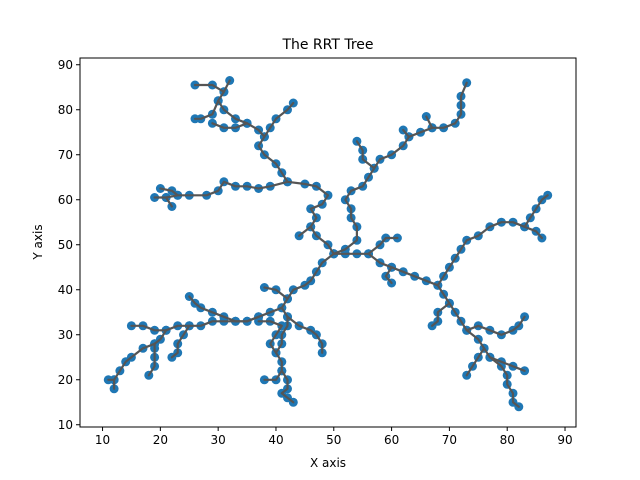  Describe the element at coordinates (65, 425) in the screenshot. I see `y-tick-label: 10` at that location.